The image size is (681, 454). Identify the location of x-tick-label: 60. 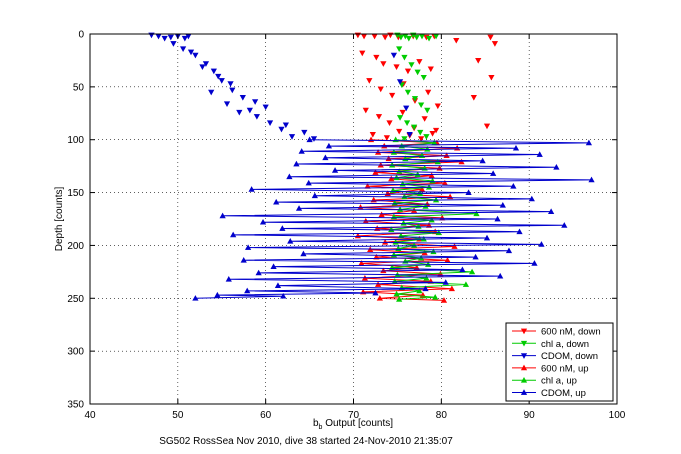
(266, 415).